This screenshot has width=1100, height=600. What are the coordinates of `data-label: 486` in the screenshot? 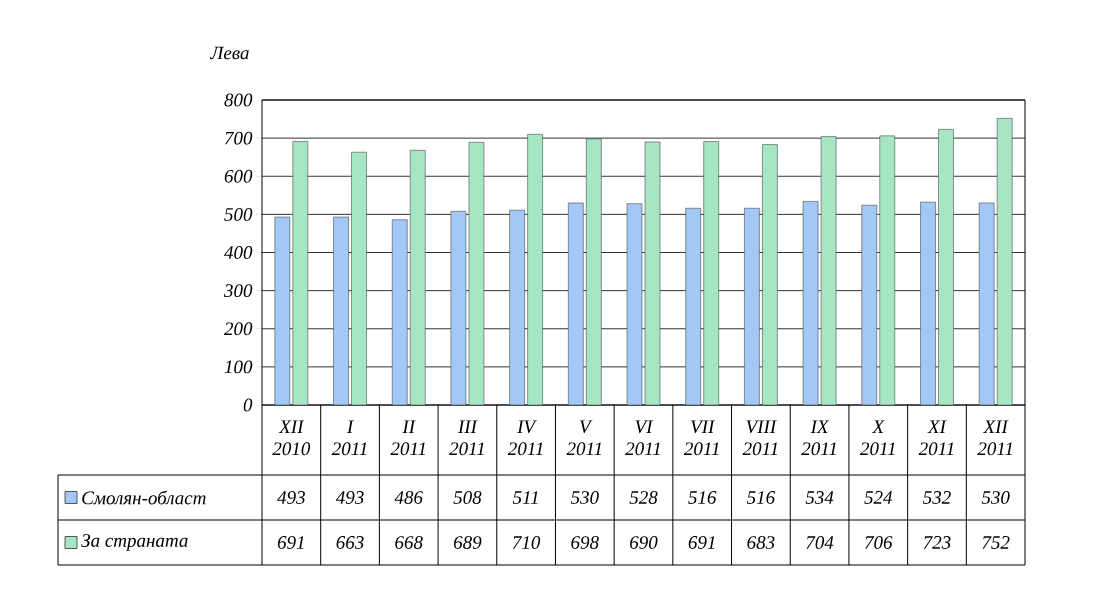 It's located at (408, 497).